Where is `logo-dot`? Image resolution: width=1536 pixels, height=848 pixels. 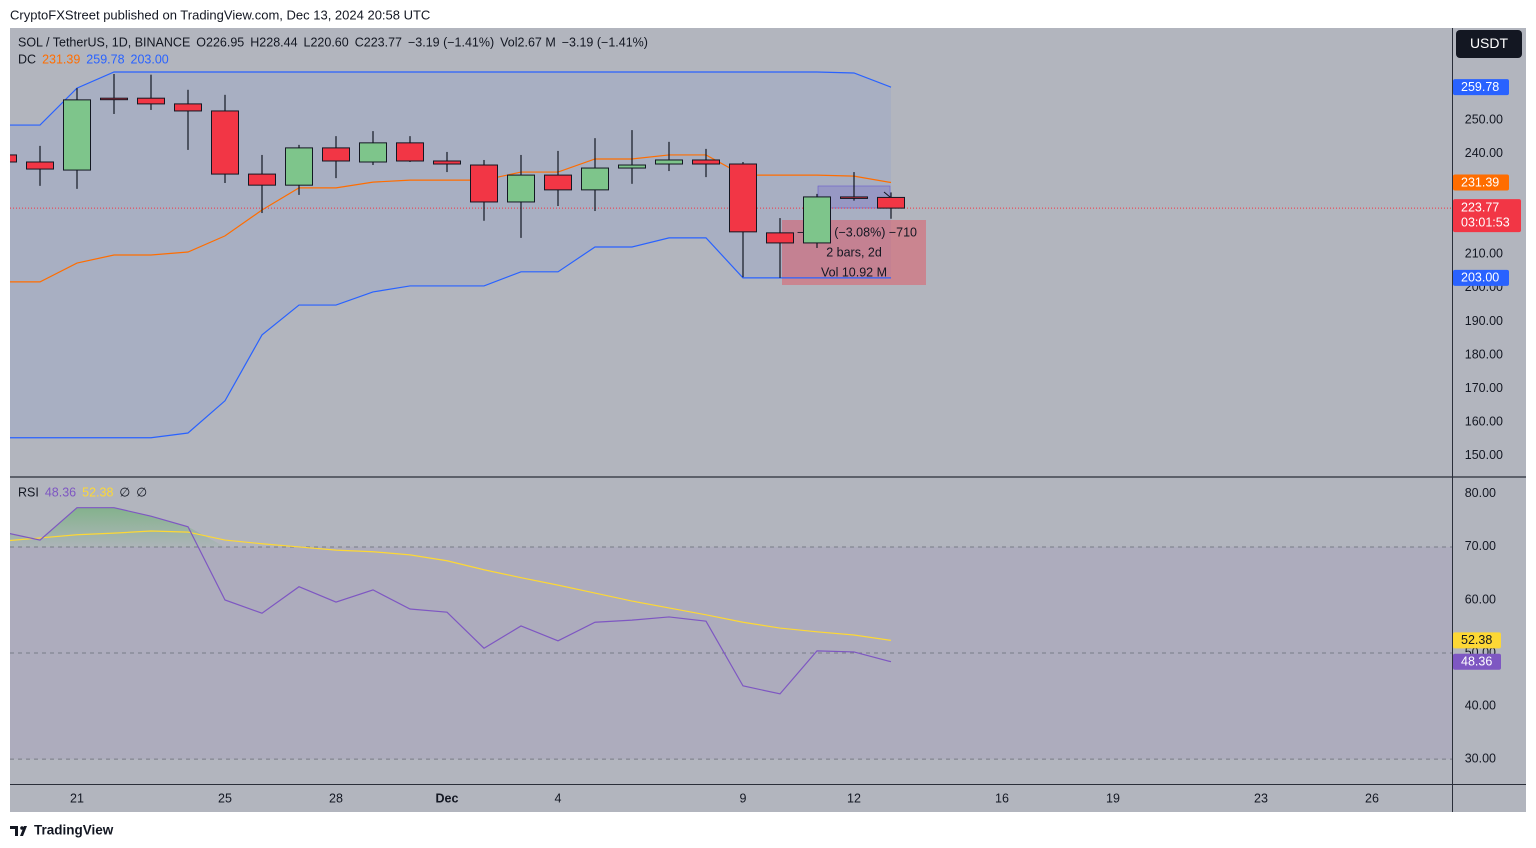 logo-dot is located at coordinates (22, 828).